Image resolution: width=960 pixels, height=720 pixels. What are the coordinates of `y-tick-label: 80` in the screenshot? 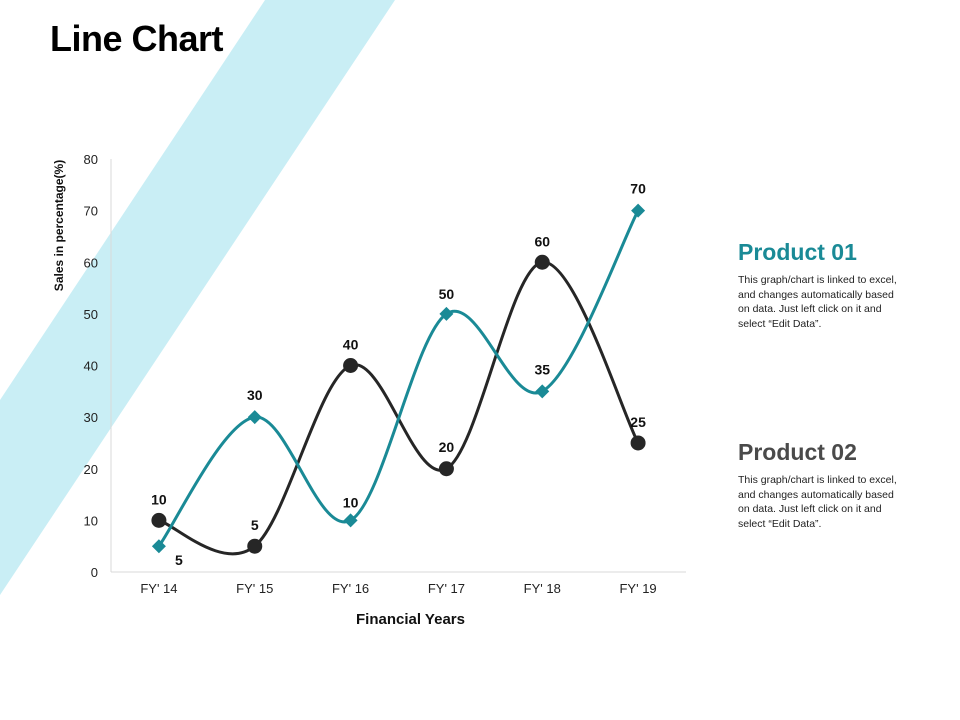 It's located at (91, 159).